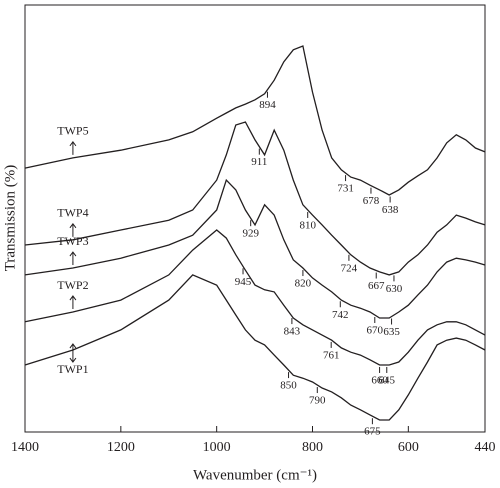 The width and height of the screenshot is (500, 488). I want to click on peak-label: 670, so click(375, 331).